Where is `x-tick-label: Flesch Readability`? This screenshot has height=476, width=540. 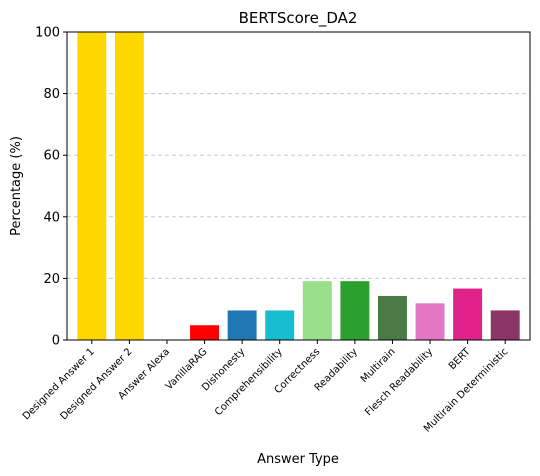
x-tick-label: Flesch Readability is located at coordinates (399, 382).